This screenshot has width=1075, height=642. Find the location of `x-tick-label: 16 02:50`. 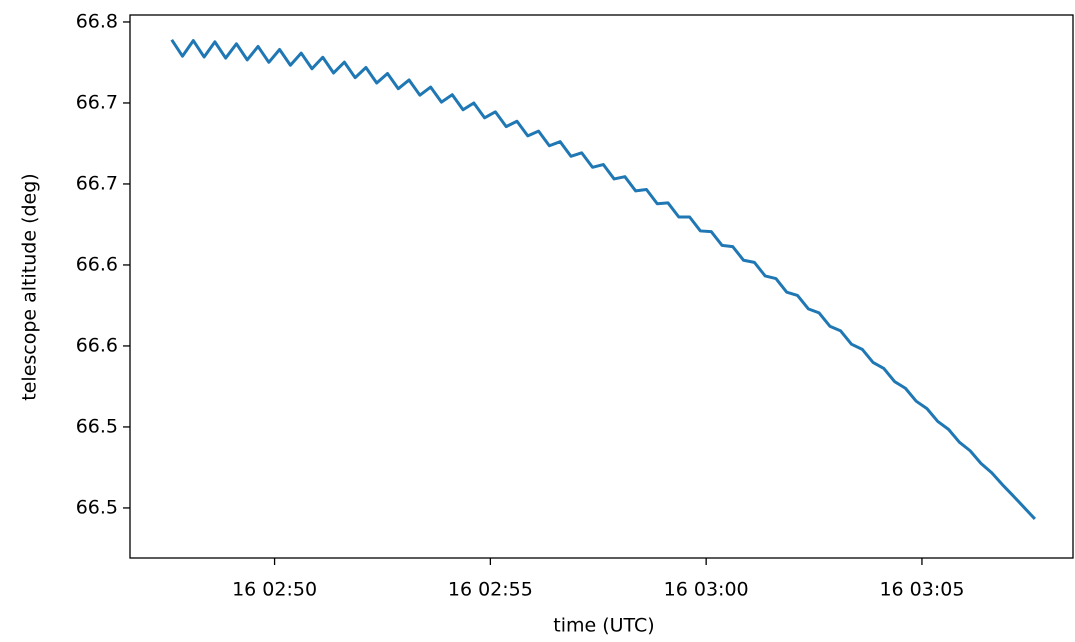

x-tick-label: 16 02:50 is located at coordinates (274, 590).